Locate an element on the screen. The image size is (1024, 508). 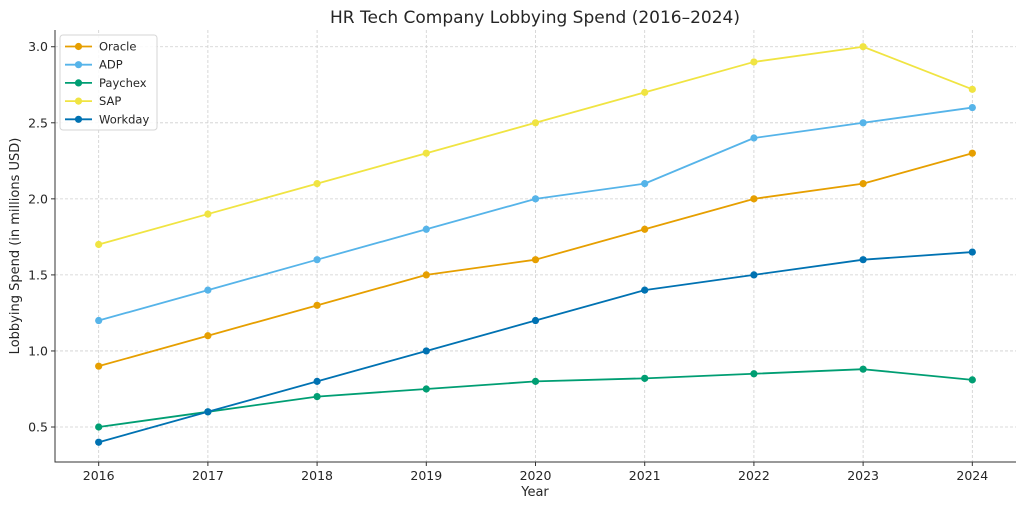
legend-item-paychex: Paychex is located at coordinates (106, 83).